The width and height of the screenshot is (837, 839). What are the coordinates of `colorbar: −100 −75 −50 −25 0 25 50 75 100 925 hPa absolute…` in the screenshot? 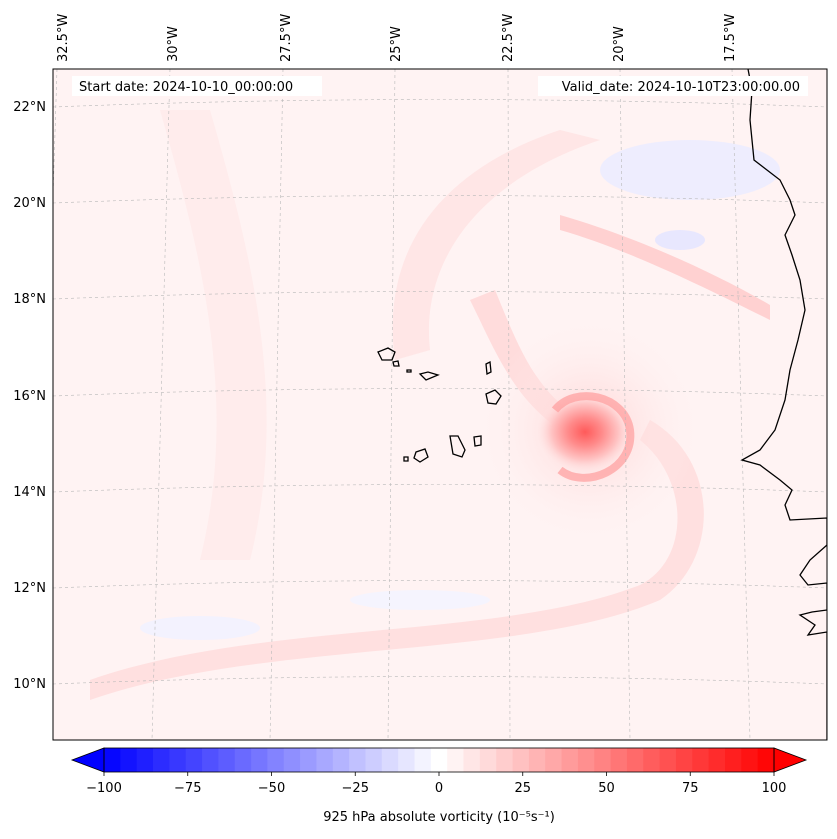 It's located at (439, 786).